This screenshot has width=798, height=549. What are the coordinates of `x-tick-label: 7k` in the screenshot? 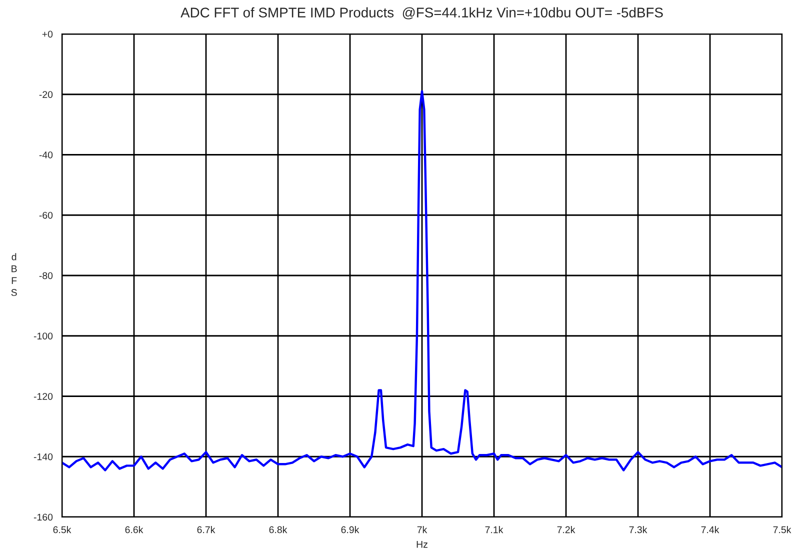 It's located at (422, 530).